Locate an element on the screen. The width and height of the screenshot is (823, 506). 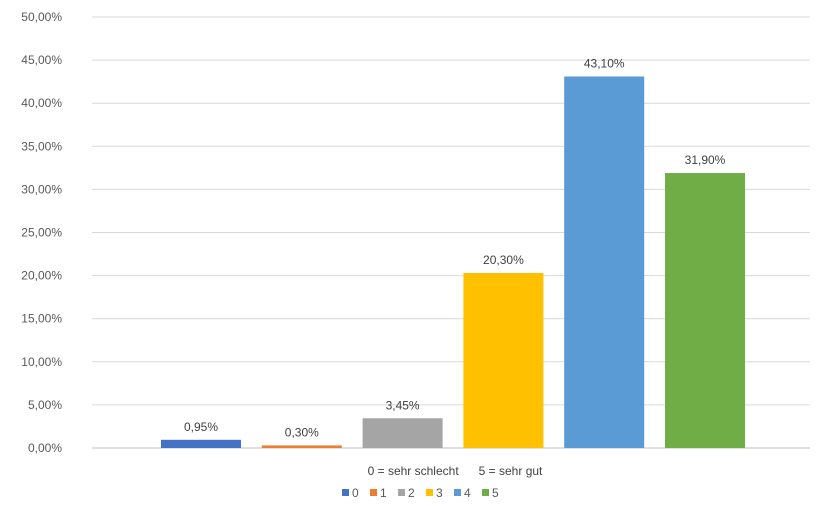
data-label-3: 20,30% is located at coordinates (503, 260).